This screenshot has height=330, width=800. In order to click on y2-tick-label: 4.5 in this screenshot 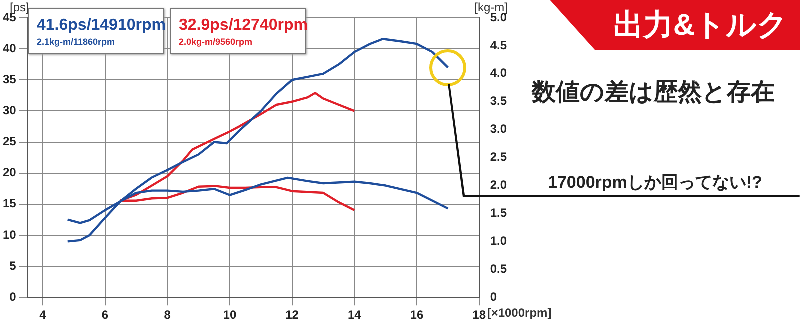, I will do `click(499, 45)`.